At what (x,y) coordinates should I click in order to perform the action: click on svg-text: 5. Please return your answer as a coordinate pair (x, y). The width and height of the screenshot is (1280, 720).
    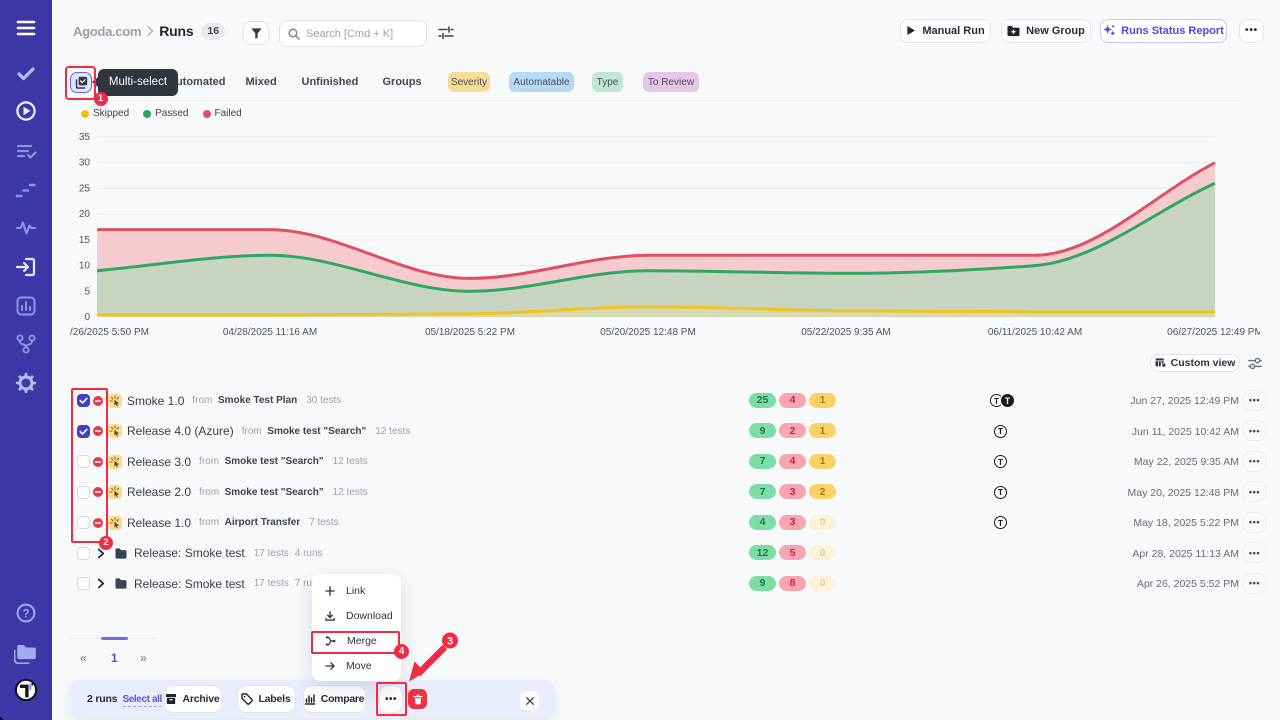
    Looking at the image, I should click on (87, 291).